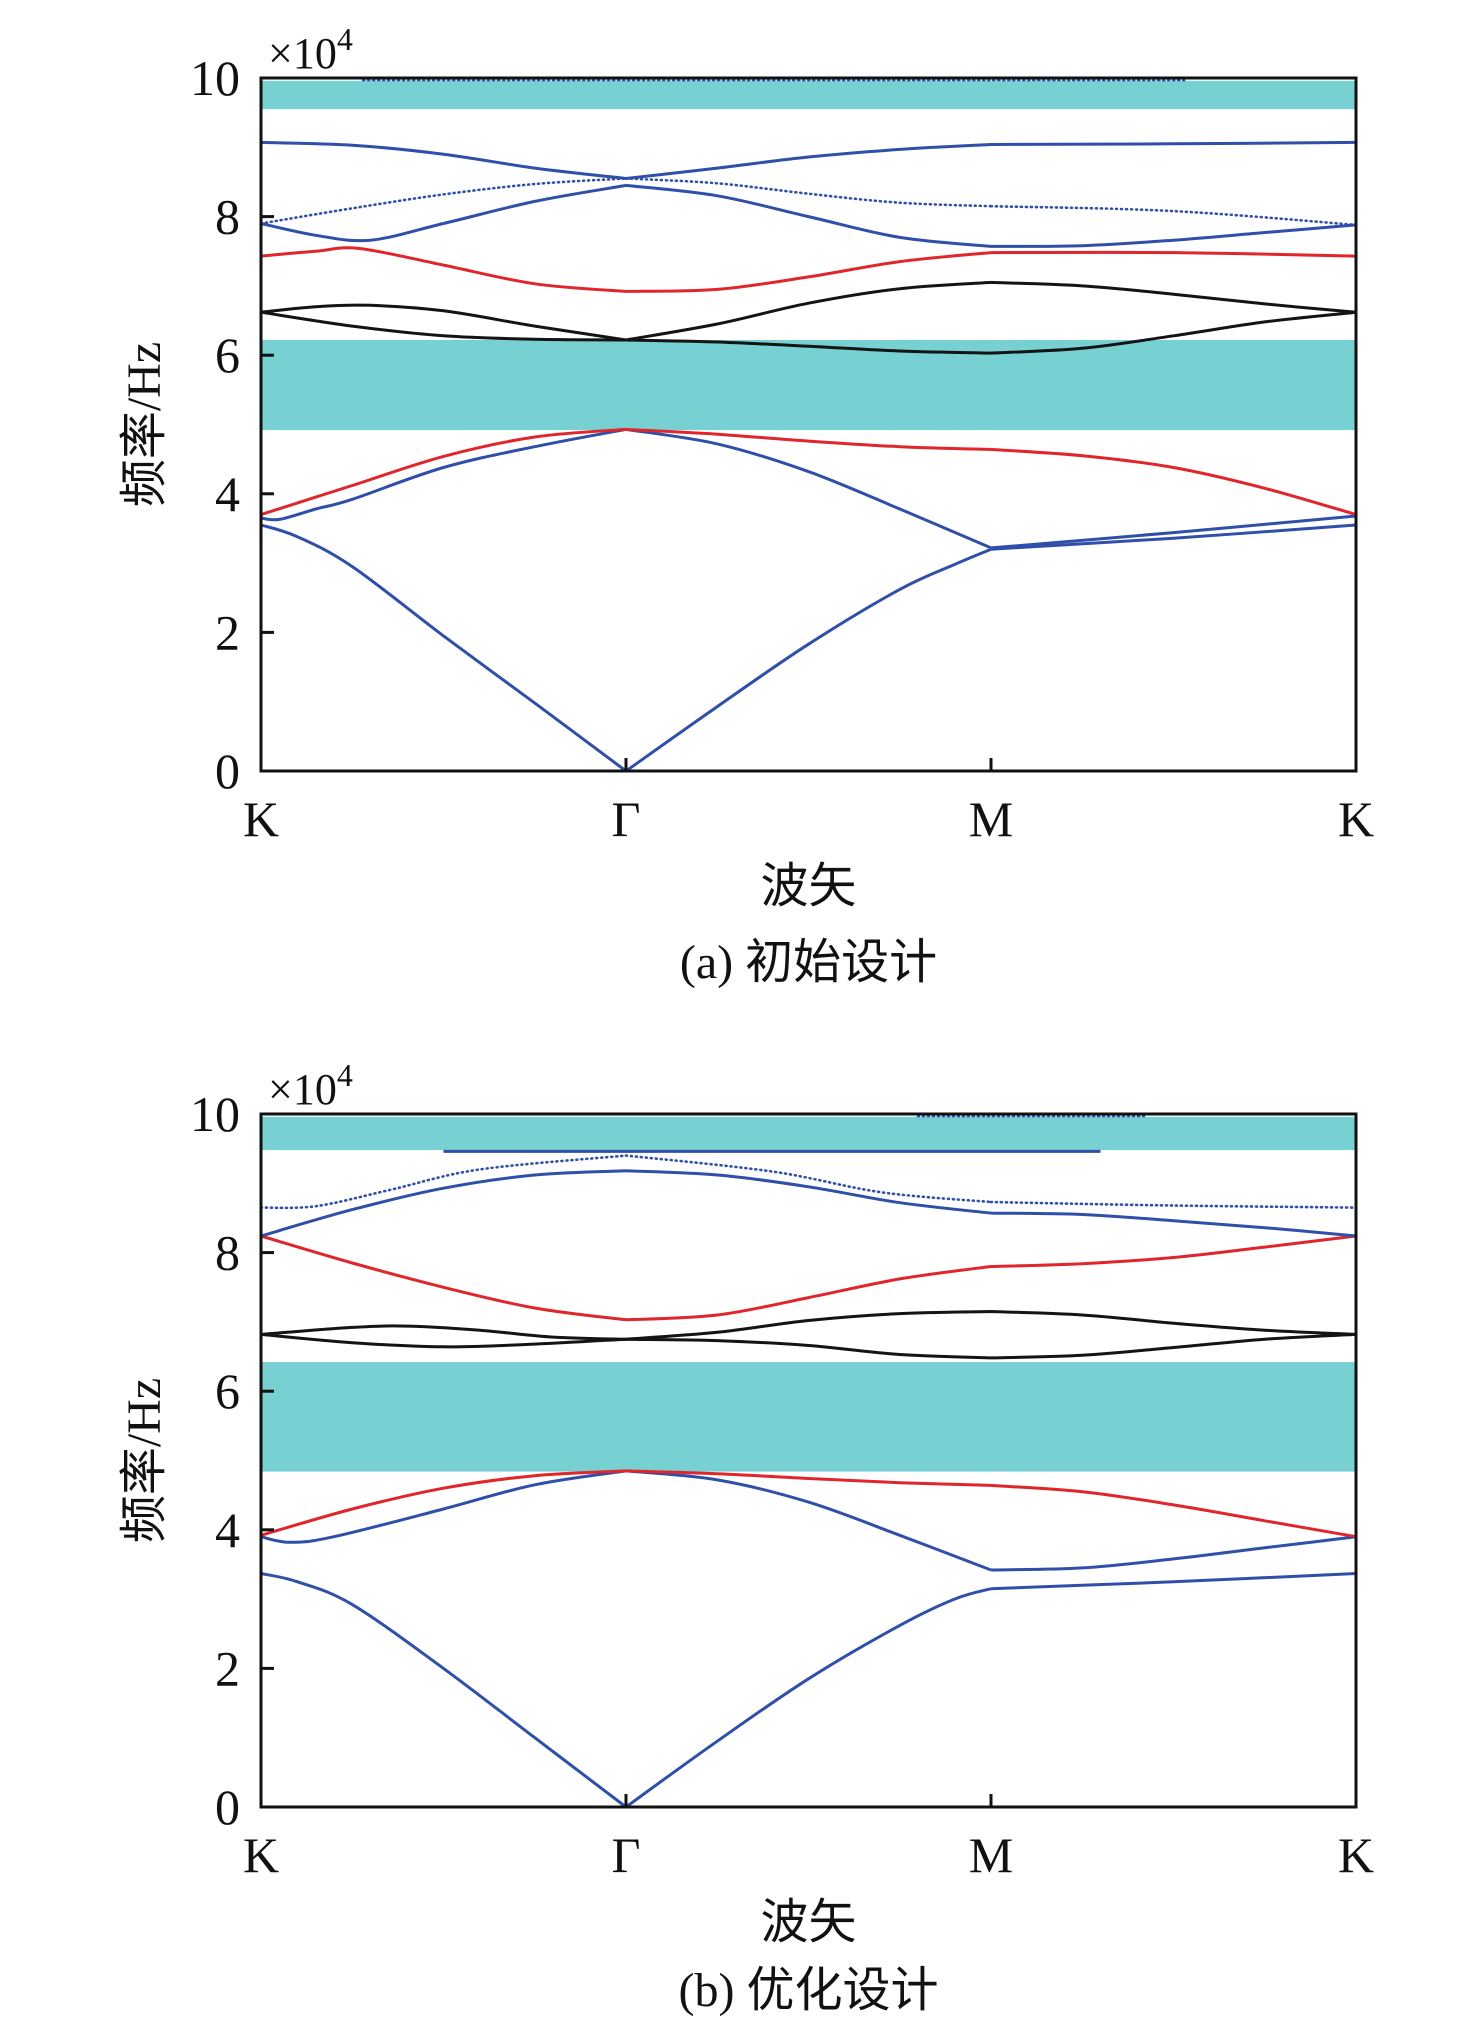 The width and height of the screenshot is (1476, 2018). Describe the element at coordinates (808, 962) in the screenshot. I see `figure-caption: (a) 初始设计` at that location.